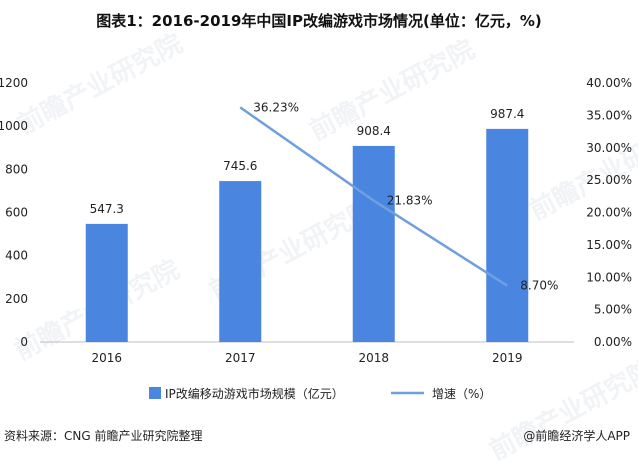  I want to click on y-left-tick-label: 1200, so click(14, 83).